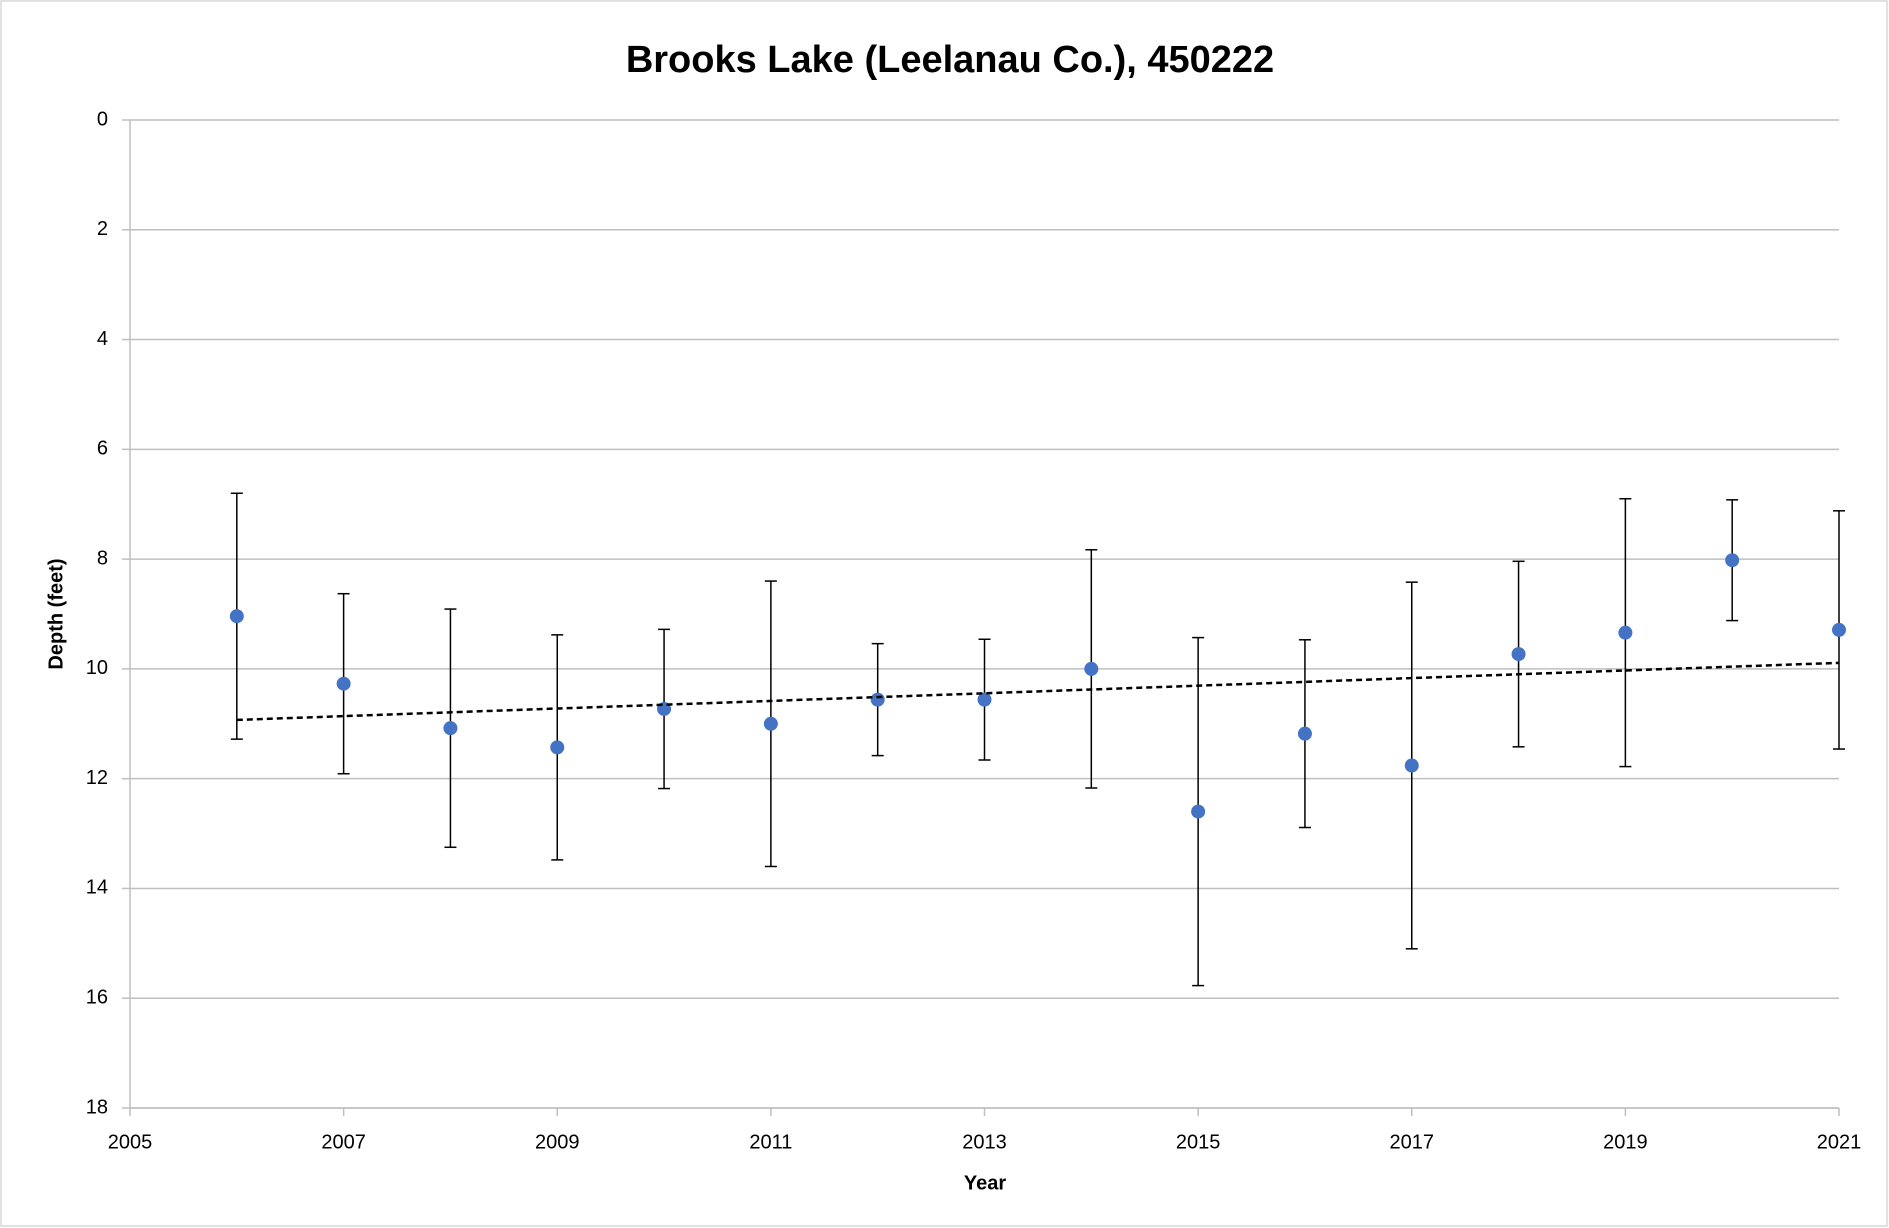 This screenshot has width=1889, height=1228. I want to click on y-tick-label: 6, so click(102, 449).